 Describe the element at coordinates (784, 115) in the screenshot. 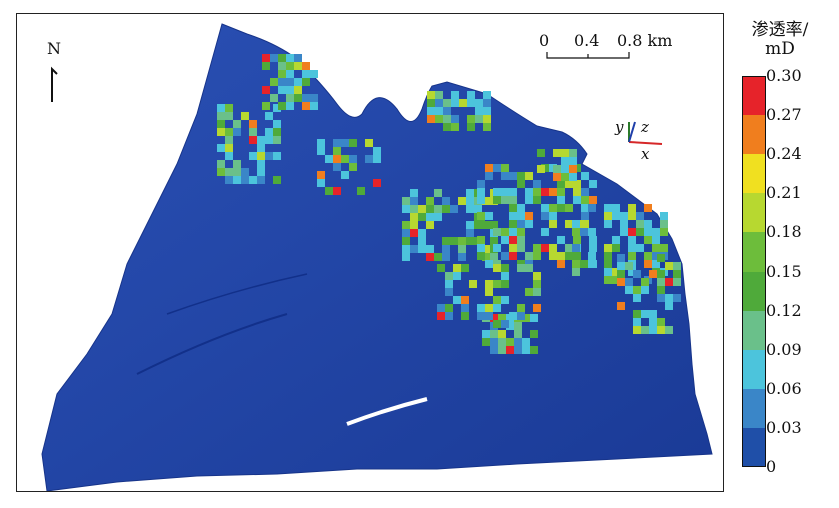

I see `legend-tick-label: 0.27` at that location.